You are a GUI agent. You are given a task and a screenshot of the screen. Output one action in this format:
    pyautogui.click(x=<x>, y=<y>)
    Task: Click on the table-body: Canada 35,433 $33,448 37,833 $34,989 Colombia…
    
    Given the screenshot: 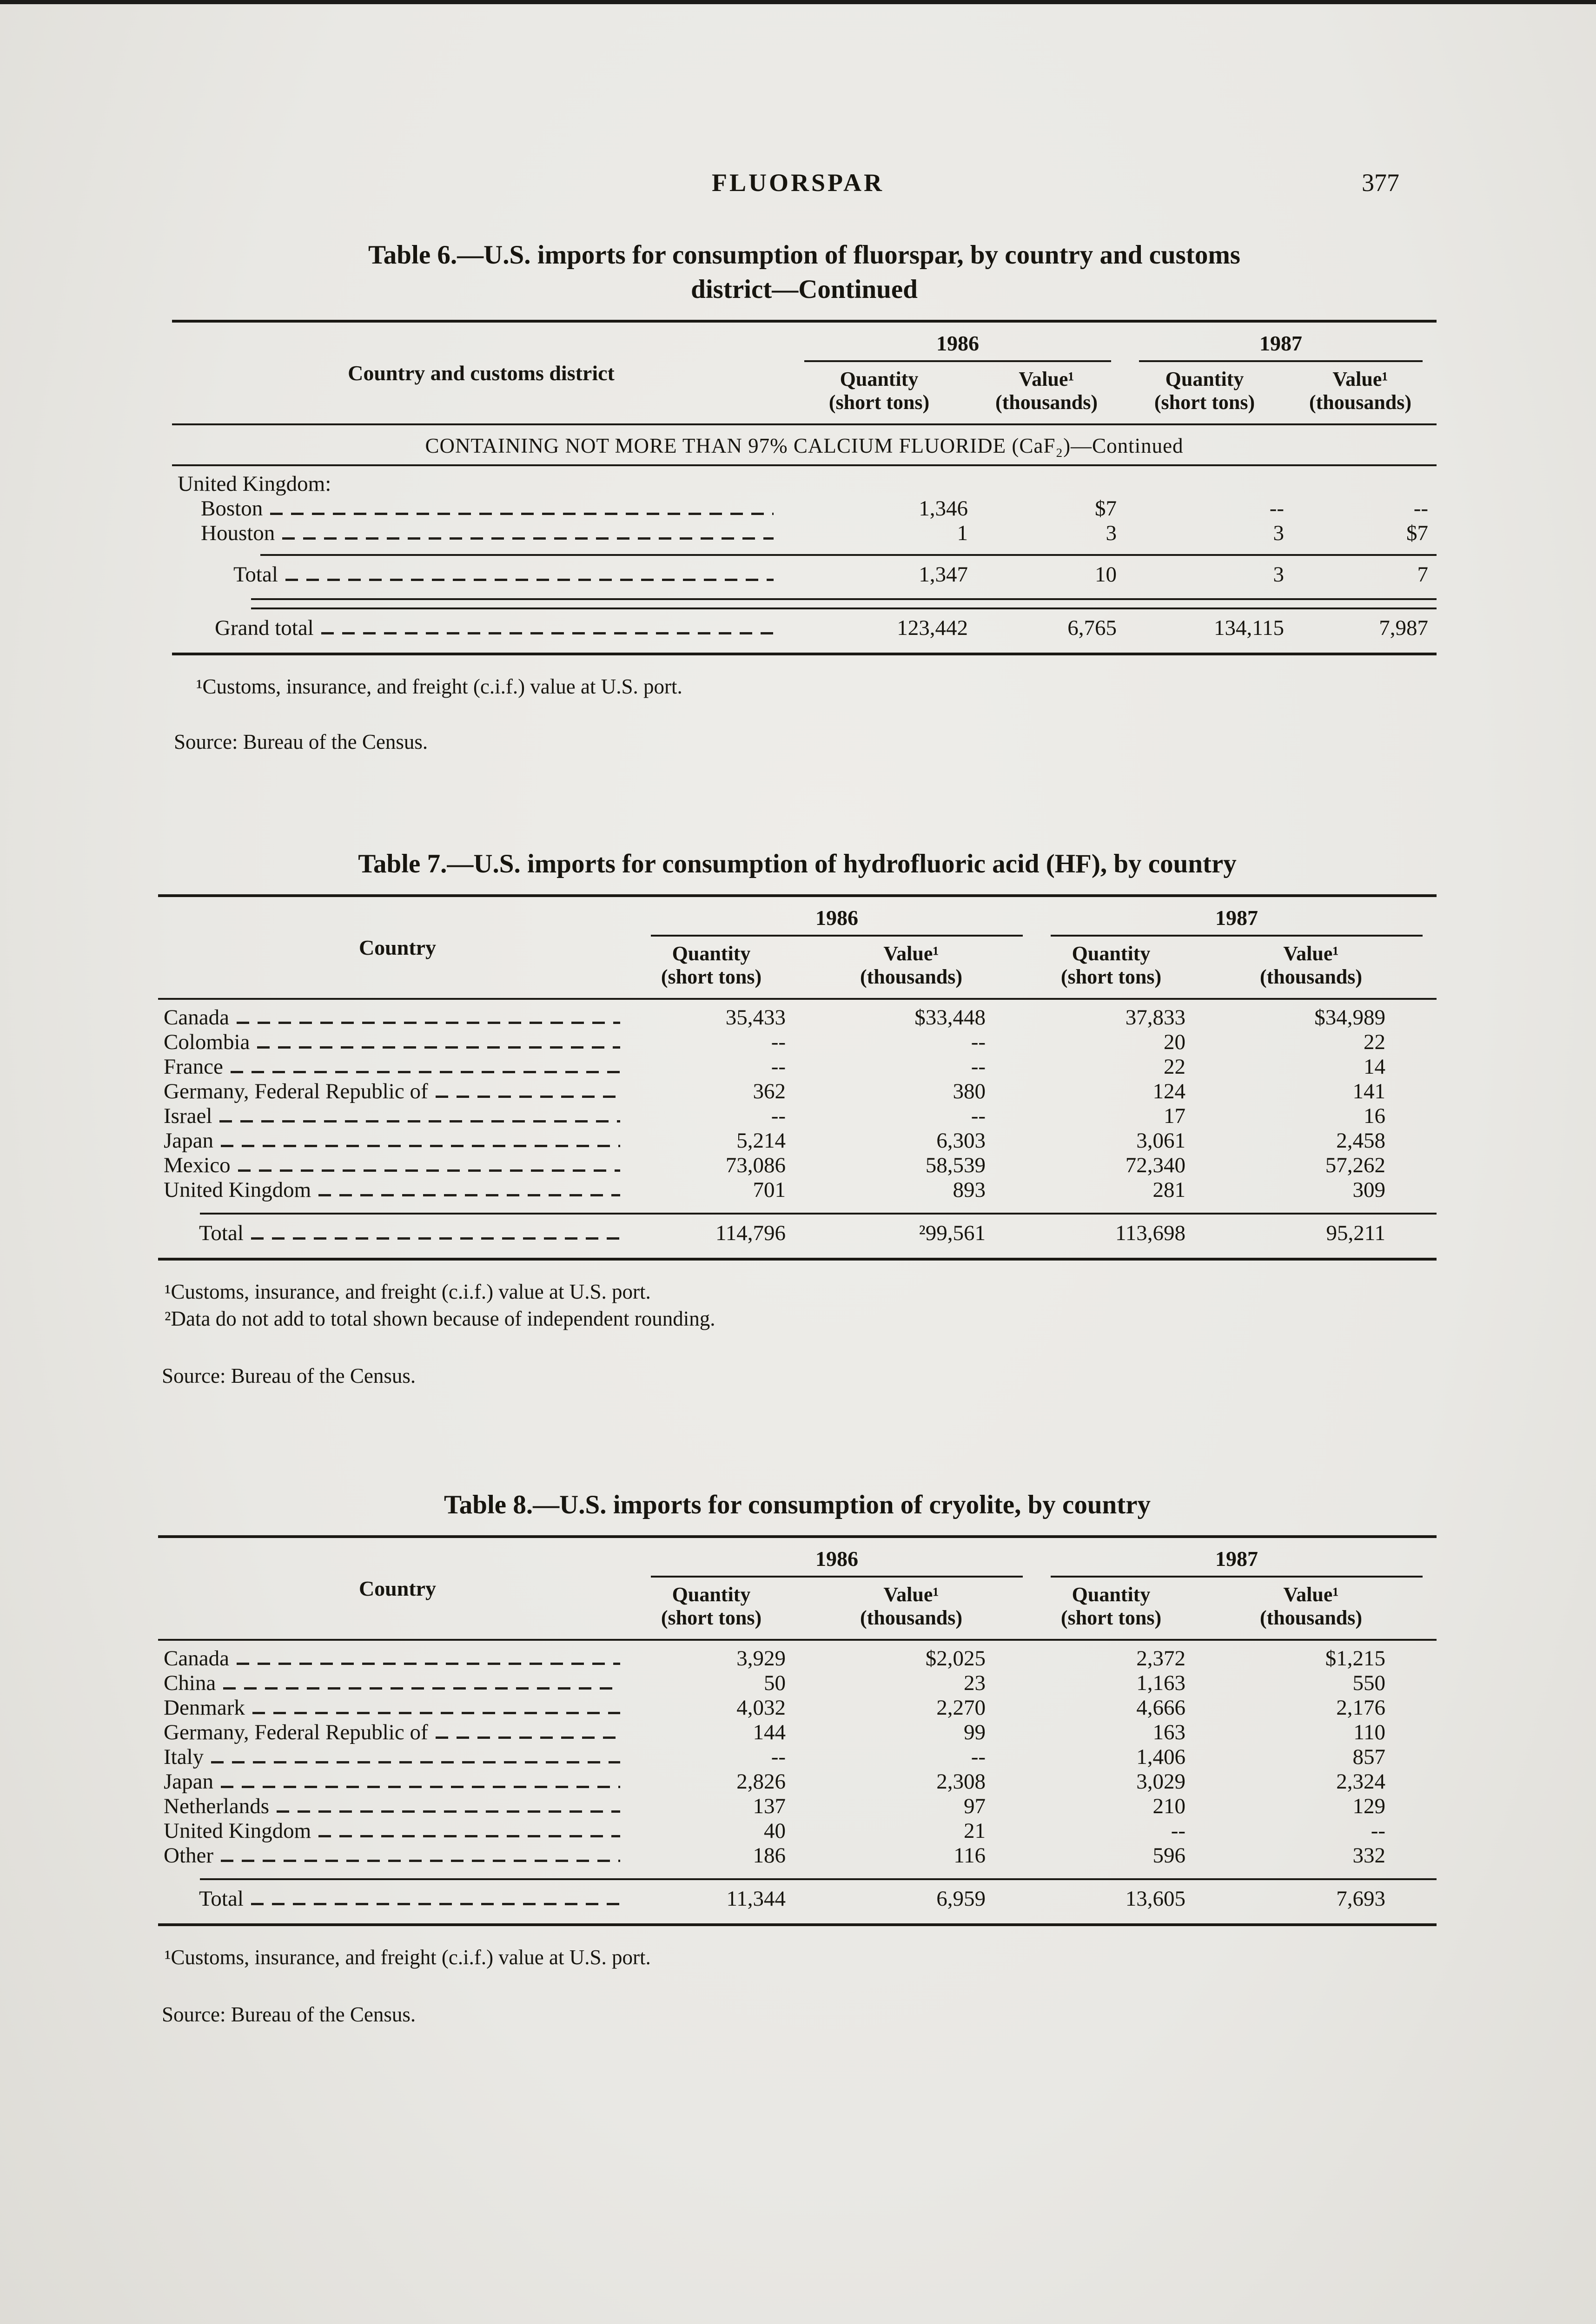 What is the action you would take?
    pyautogui.click(x=797, y=1101)
    